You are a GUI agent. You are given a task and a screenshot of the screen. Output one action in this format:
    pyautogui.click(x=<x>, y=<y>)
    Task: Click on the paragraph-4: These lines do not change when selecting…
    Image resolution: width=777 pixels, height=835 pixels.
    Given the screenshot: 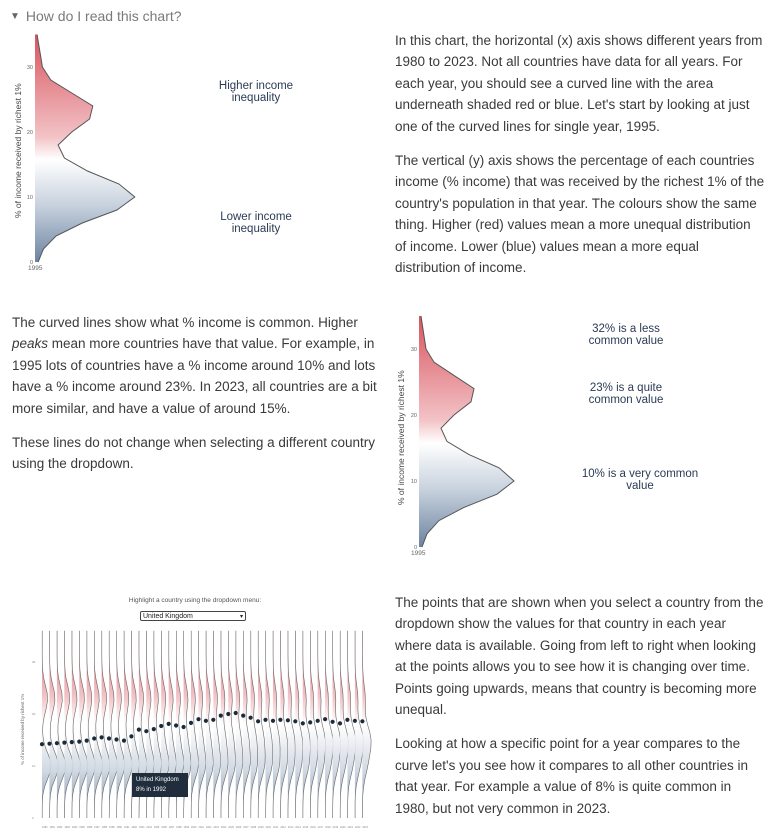 What is the action you would take?
    pyautogui.click(x=193, y=453)
    